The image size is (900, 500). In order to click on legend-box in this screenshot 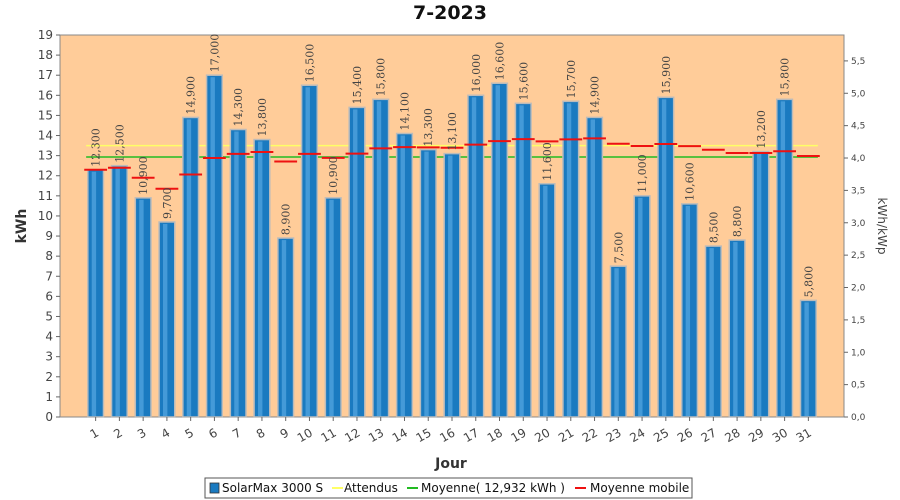, I will do `click(448, 488)`.